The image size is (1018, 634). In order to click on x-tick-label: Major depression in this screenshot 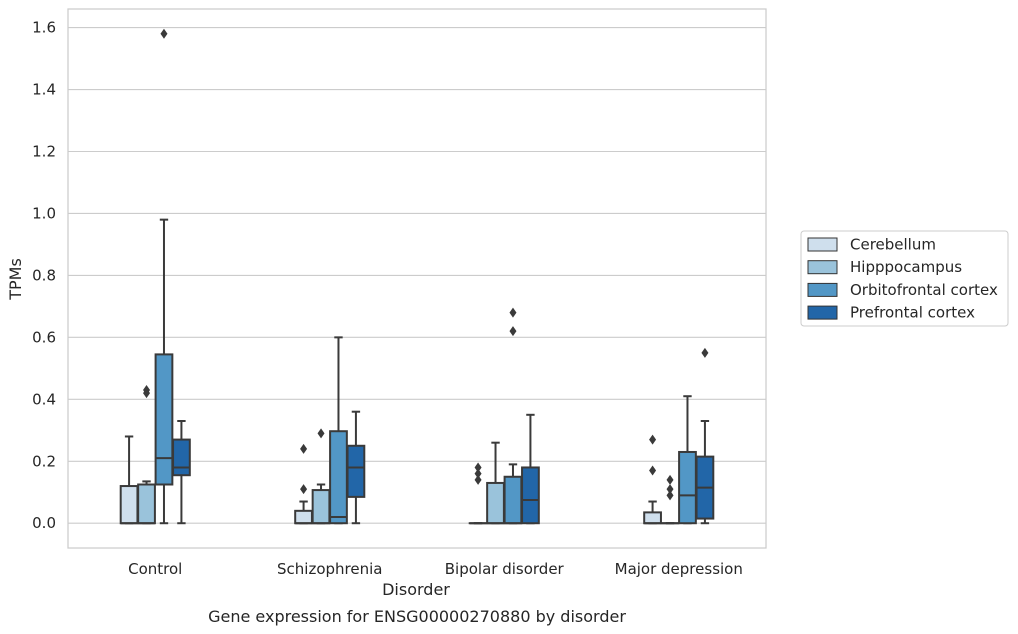, I will do `click(679, 569)`.